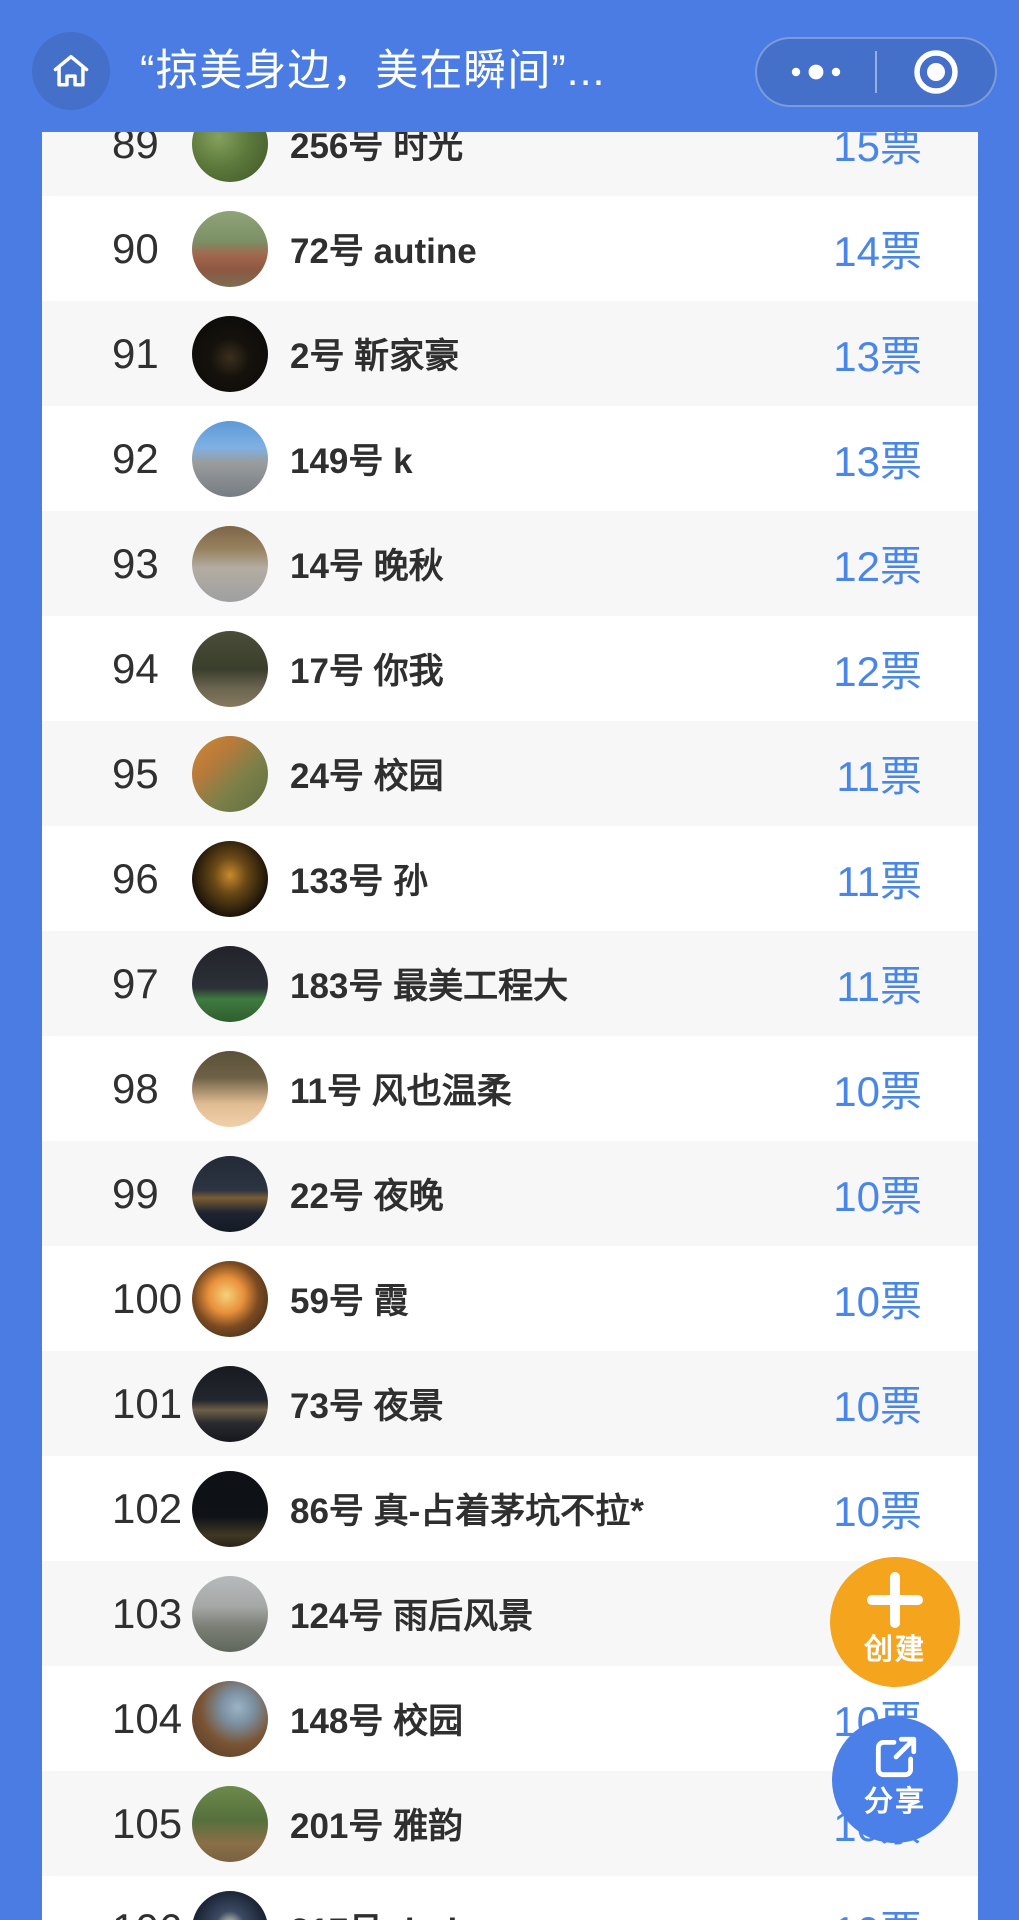 The width and height of the screenshot is (1019, 1920). What do you see at coordinates (384, 1911) in the screenshot?
I see `entry-name: 217号 dudu` at bounding box center [384, 1911].